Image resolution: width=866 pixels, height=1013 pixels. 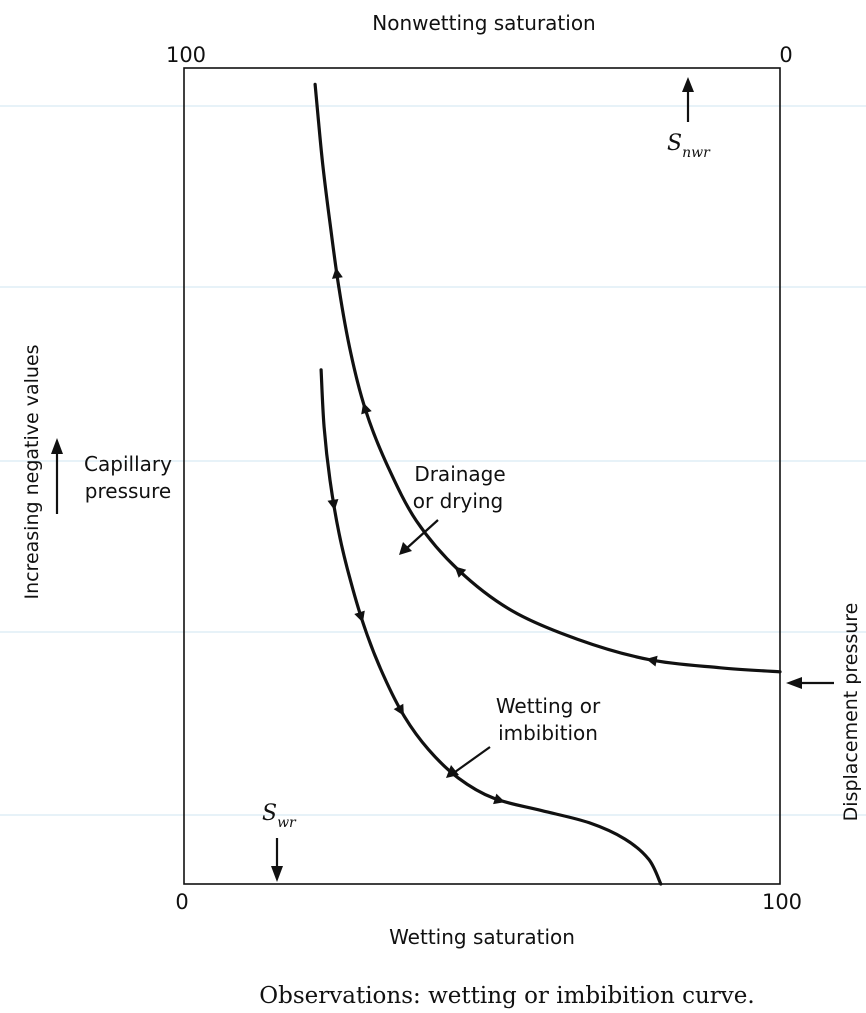 What do you see at coordinates (674, 143) in the screenshot?
I see `snwr-main: S` at bounding box center [674, 143].